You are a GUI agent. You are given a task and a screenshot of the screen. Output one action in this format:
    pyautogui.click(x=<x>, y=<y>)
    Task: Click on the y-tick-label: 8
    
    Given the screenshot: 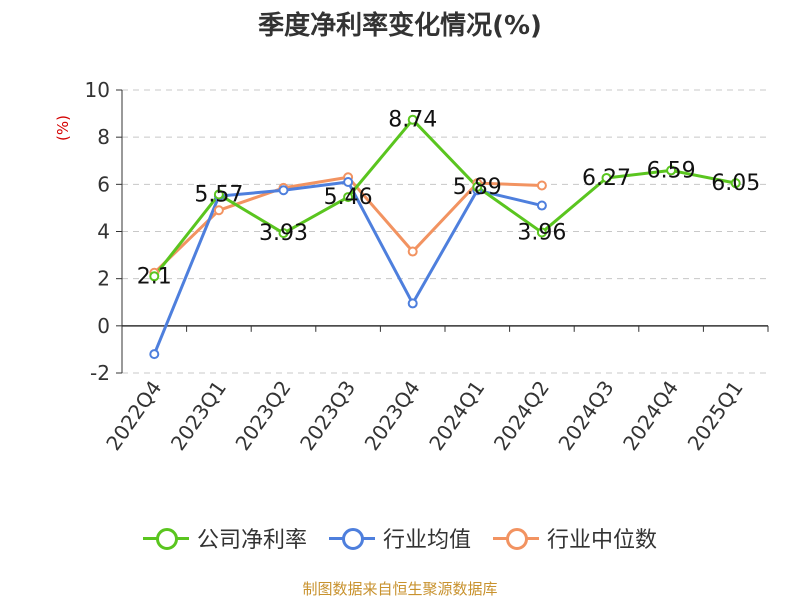 What is the action you would take?
    pyautogui.click(x=103, y=137)
    